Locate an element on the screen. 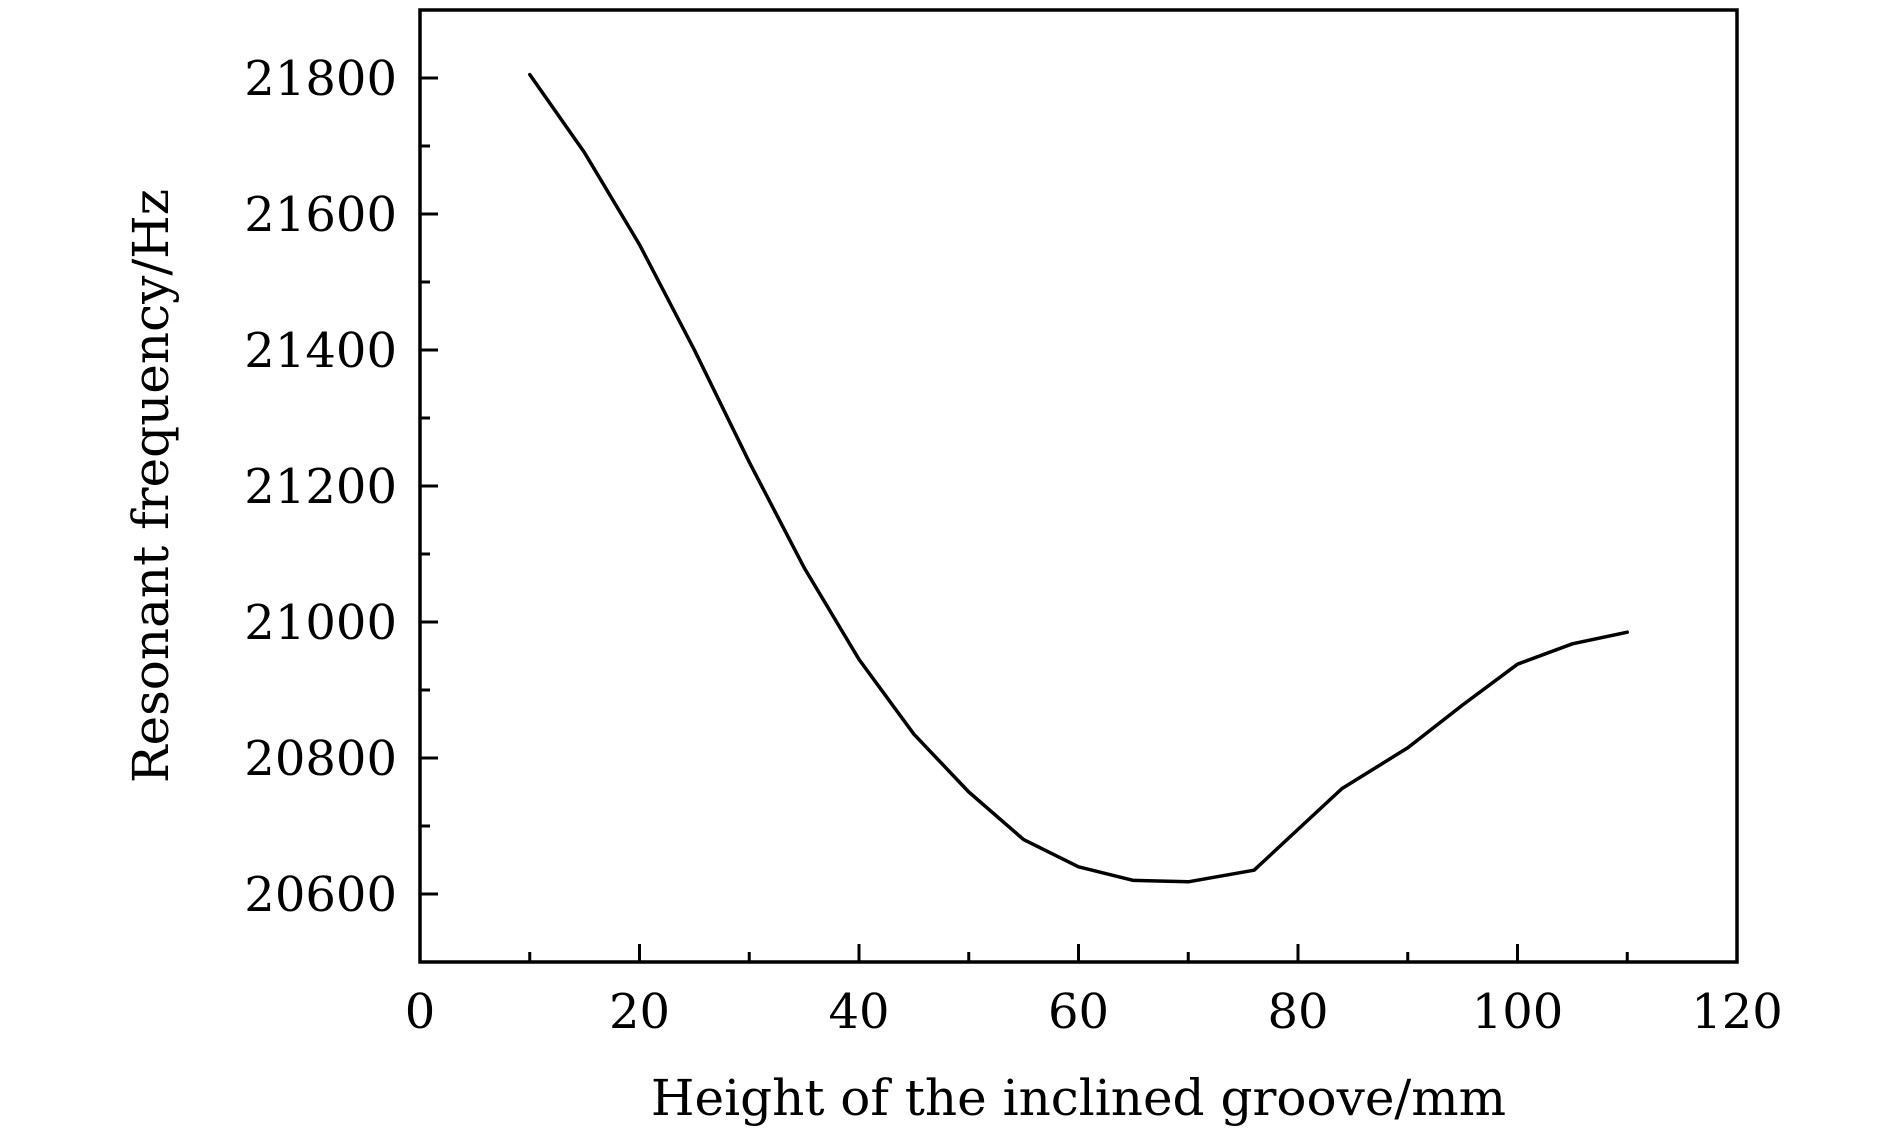 The width and height of the screenshot is (1890, 1134). y-tick-label: 21200 is located at coordinates (320, 487).